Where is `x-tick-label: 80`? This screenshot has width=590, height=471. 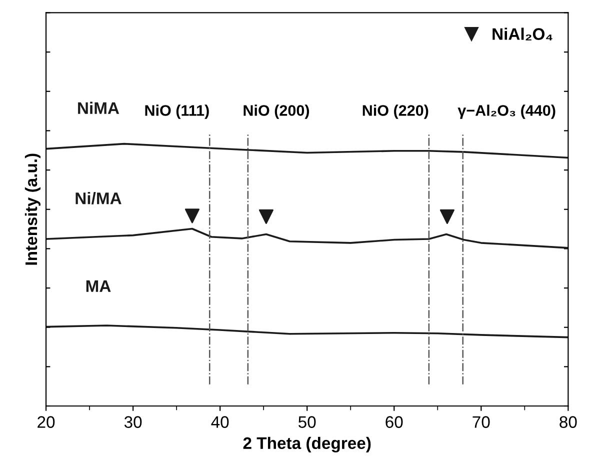
x-tick-label: 80 is located at coordinates (568, 422).